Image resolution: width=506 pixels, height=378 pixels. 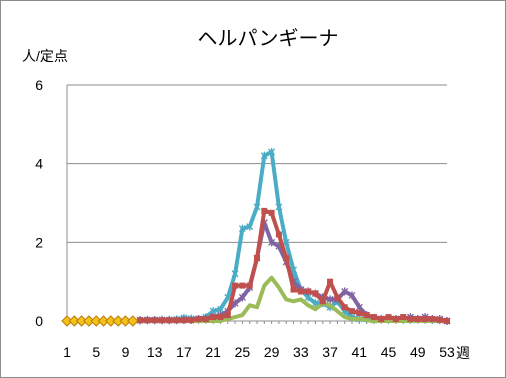 I want to click on x-tick-label: 5, so click(x=96, y=352).